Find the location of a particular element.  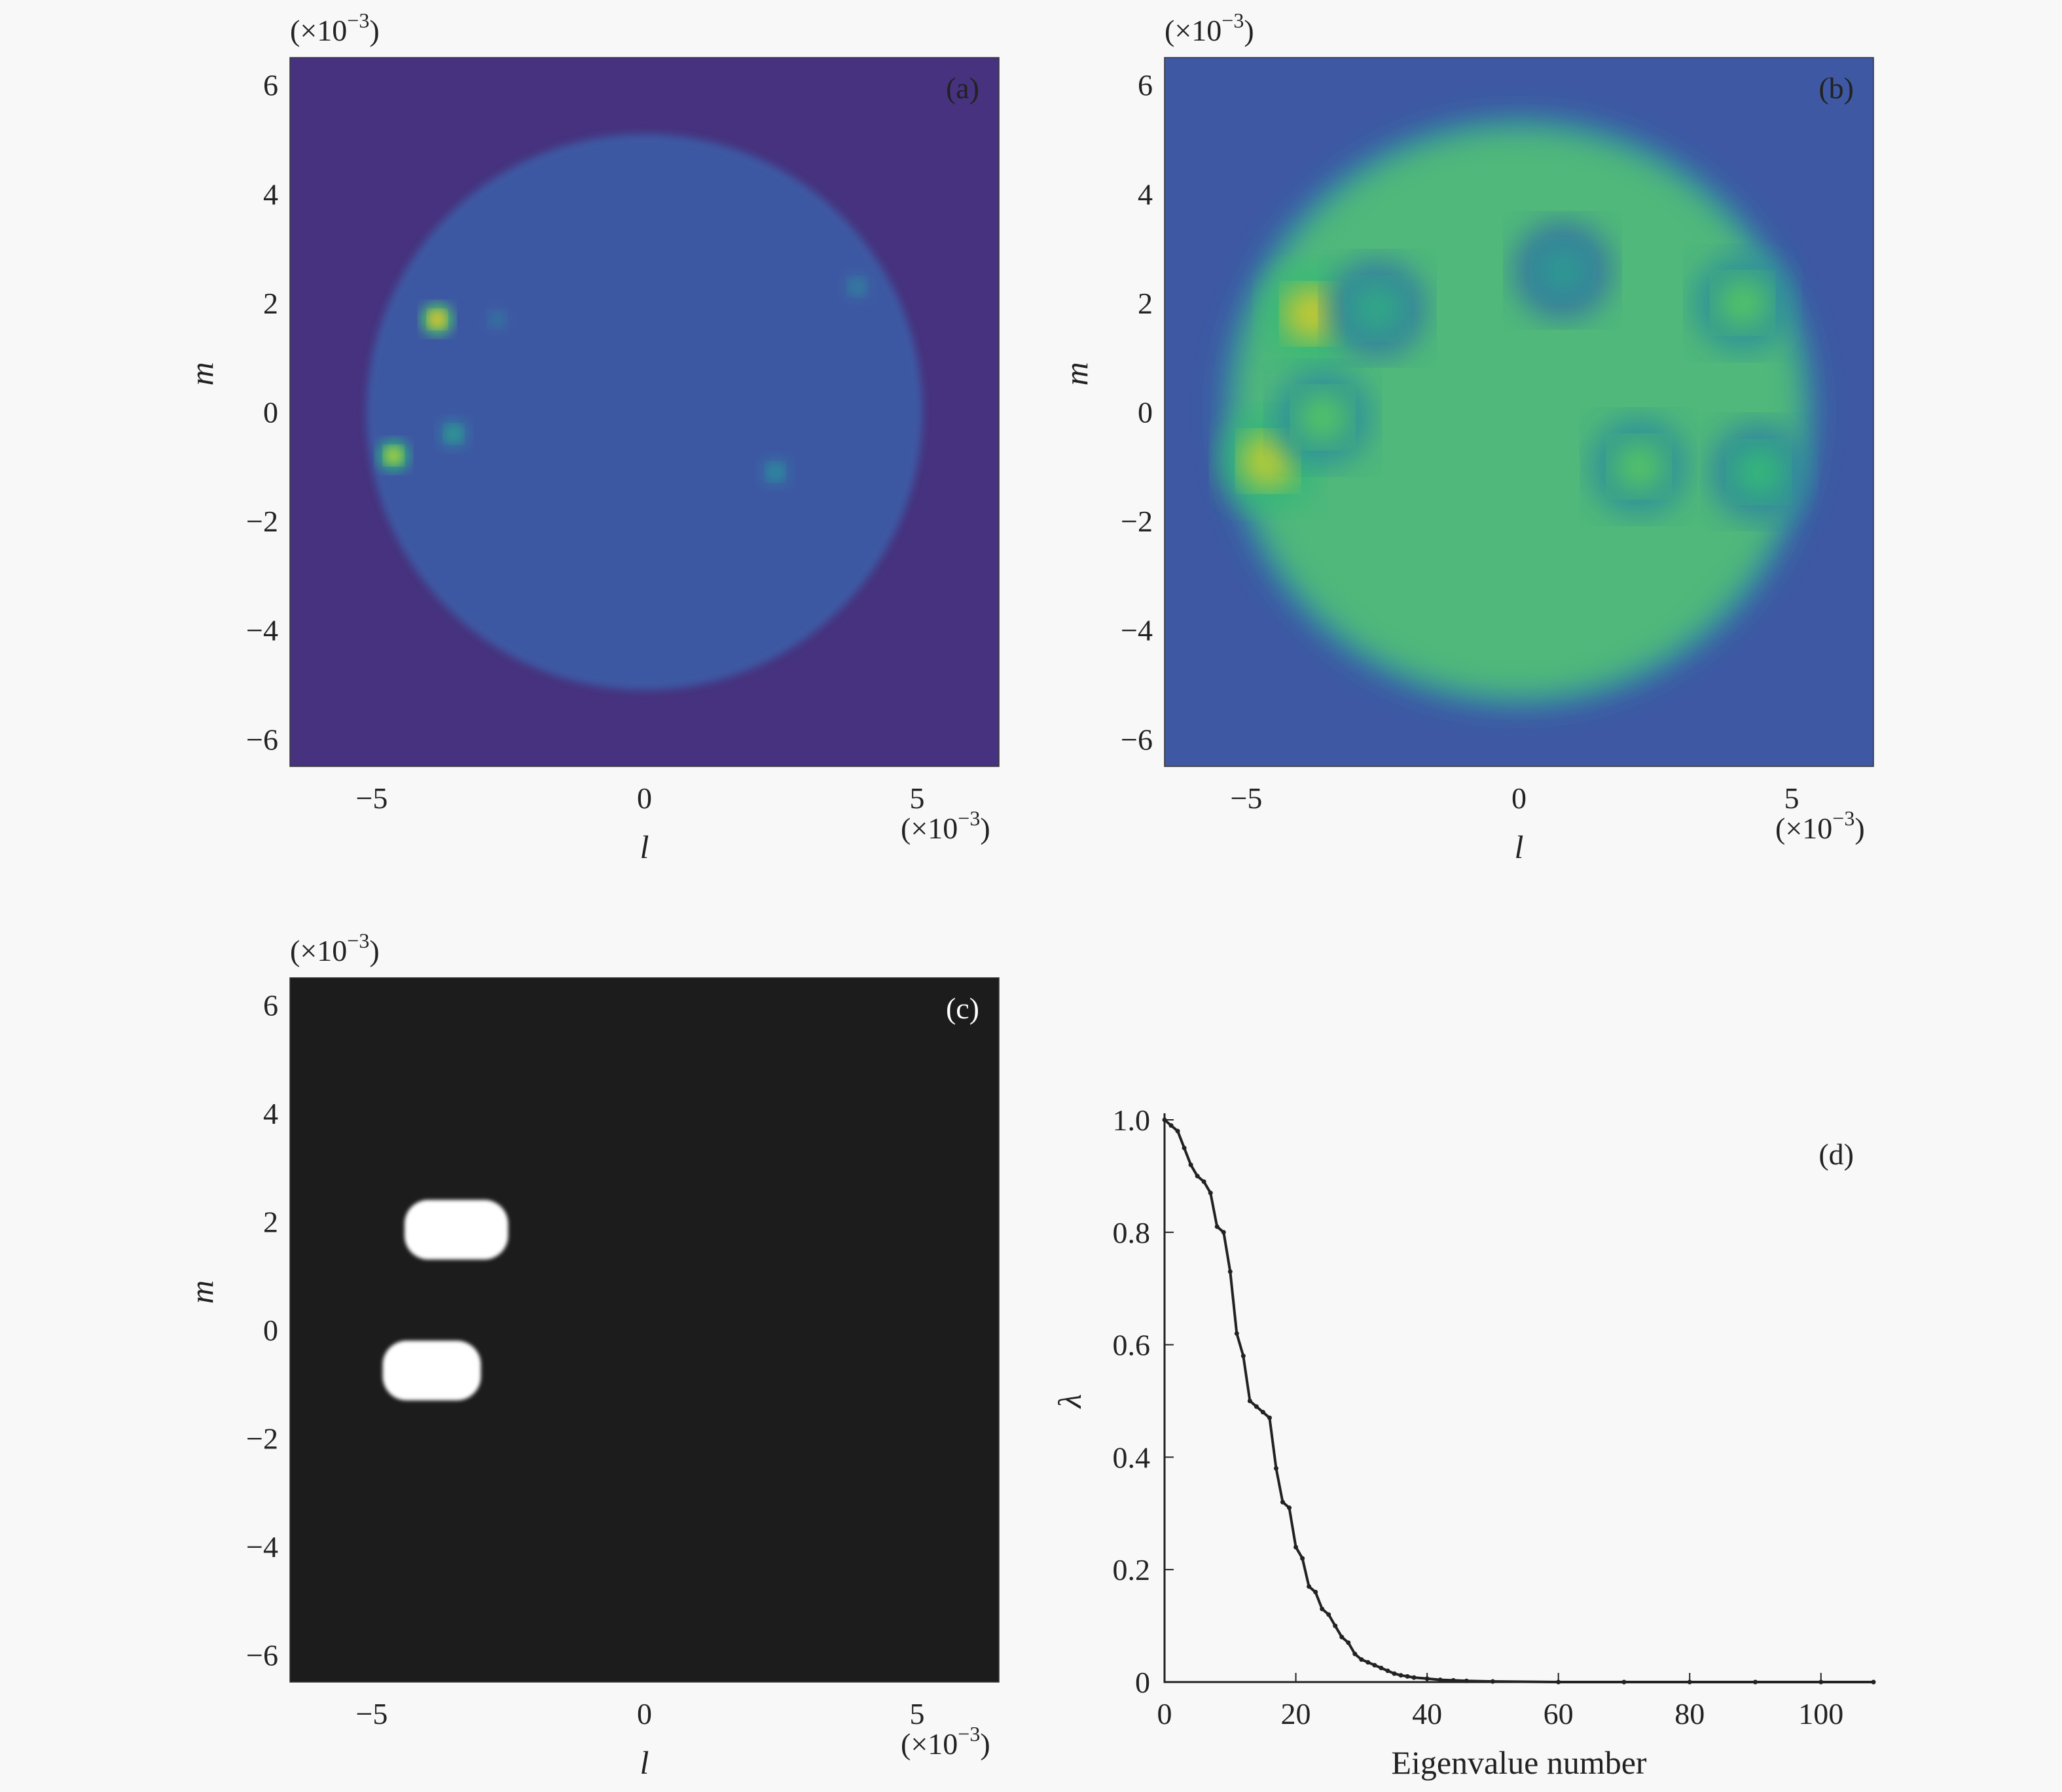

sky-disc is located at coordinates (644, 412).